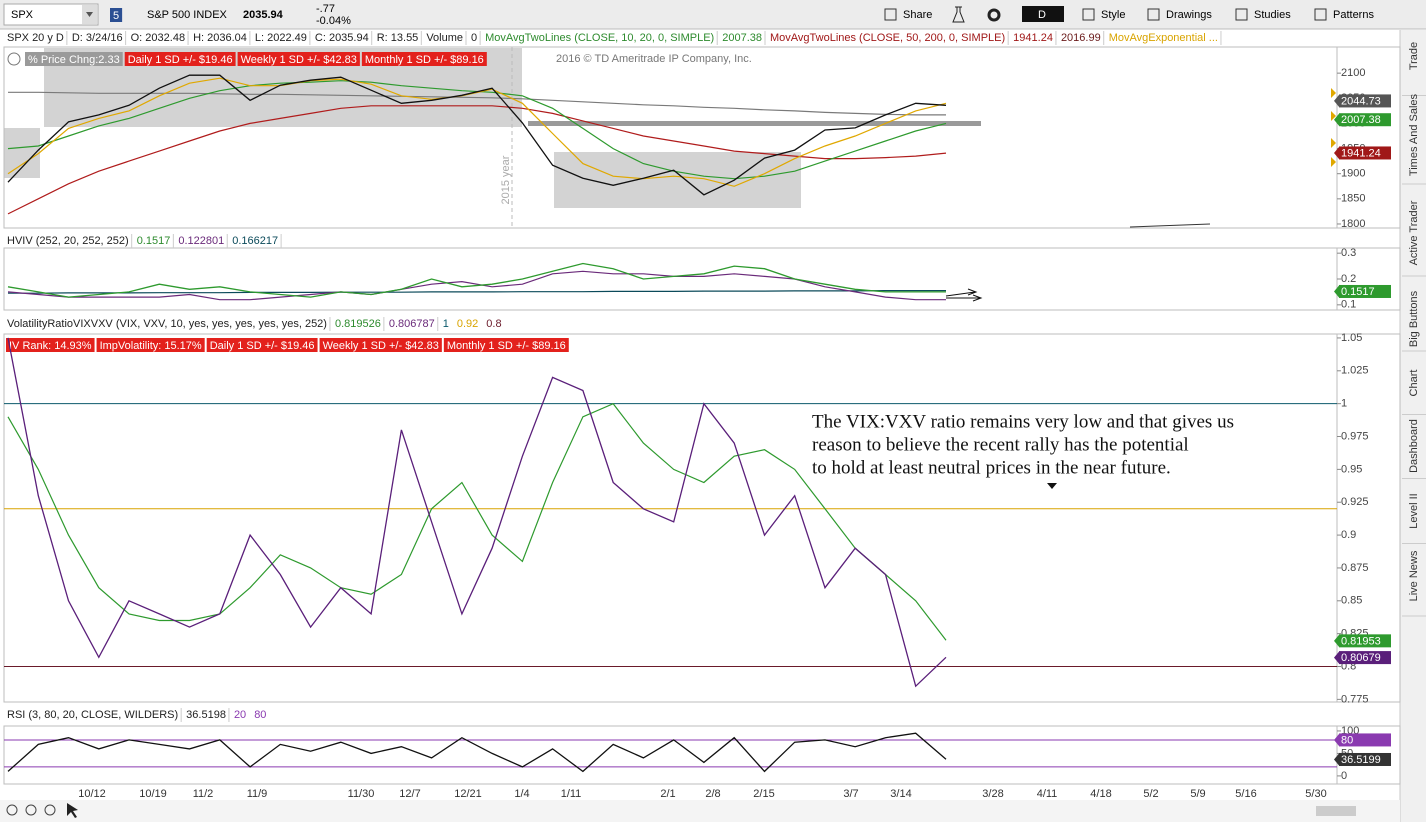 This screenshot has height=822, width=1426. What do you see at coordinates (1361, 101) in the screenshot?
I see `value-marker: 2044.73` at bounding box center [1361, 101].